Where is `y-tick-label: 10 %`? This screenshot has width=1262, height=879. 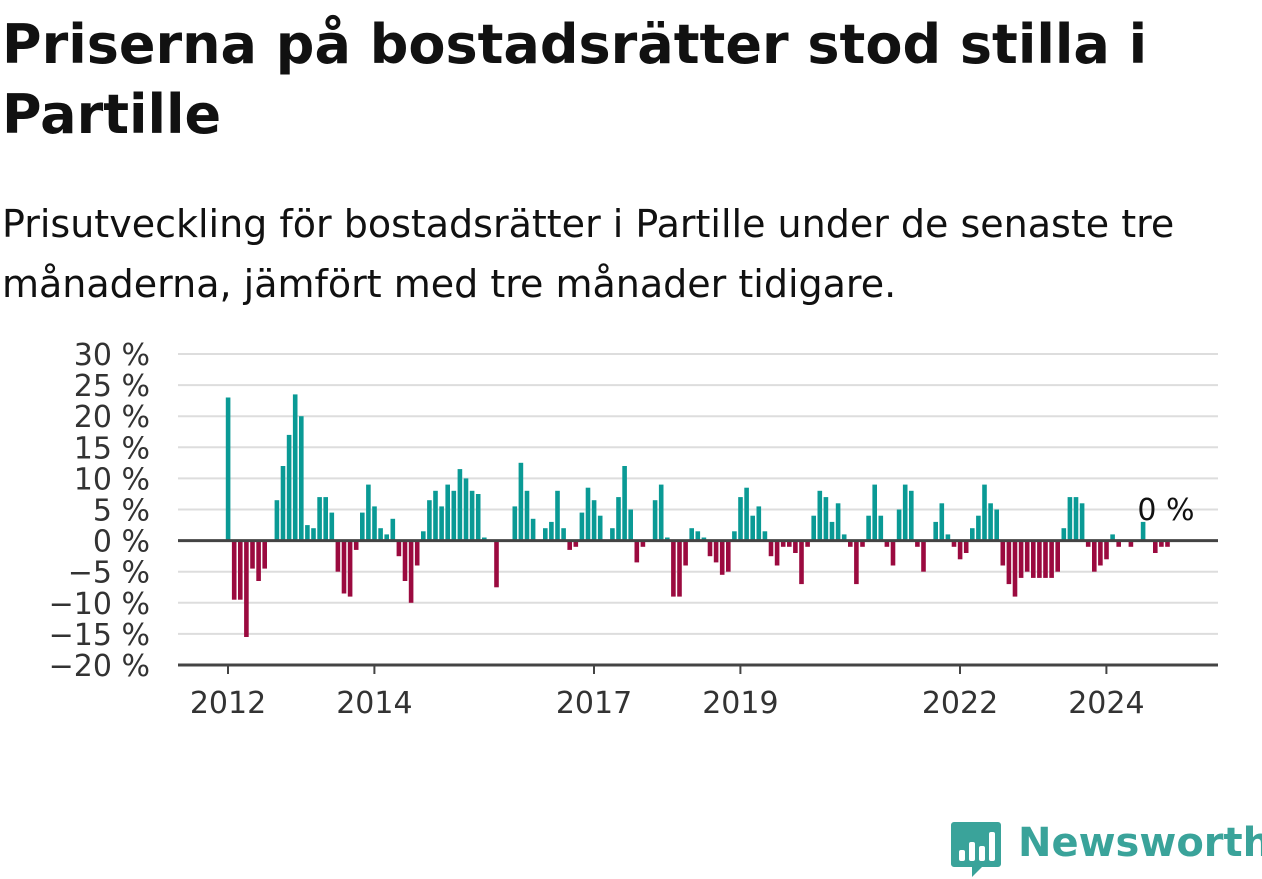 y-tick-label: 10 % is located at coordinates (112, 479).